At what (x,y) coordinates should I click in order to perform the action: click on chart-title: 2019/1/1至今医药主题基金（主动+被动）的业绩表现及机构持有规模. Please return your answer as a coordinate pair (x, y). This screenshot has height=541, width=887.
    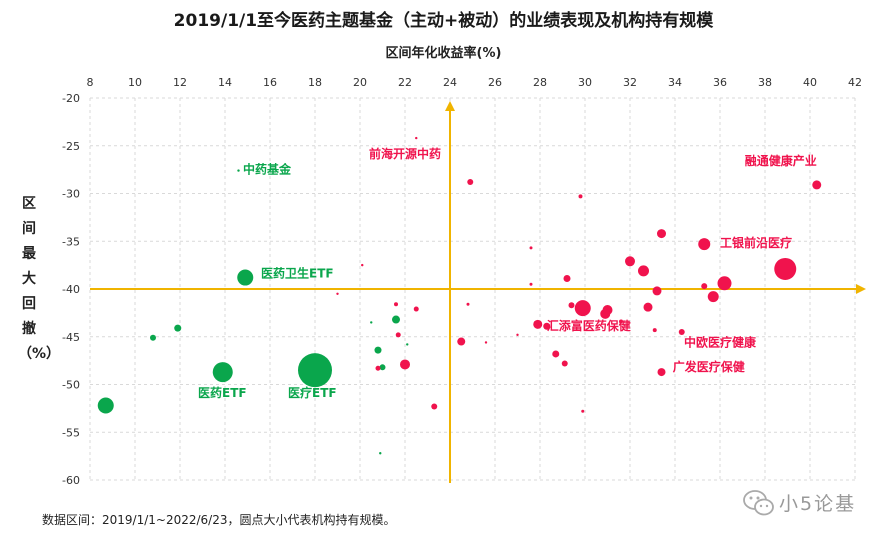
    Looking at the image, I should click on (443, 21).